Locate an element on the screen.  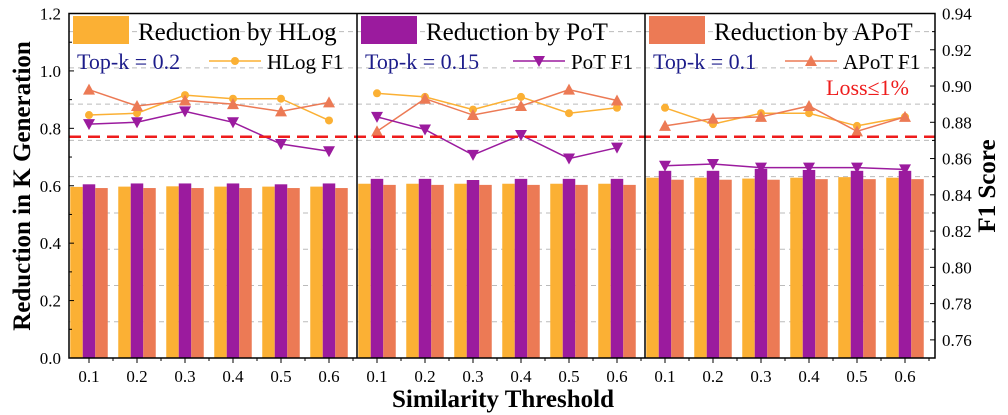
legend-bar-label: Reduction by HLog is located at coordinates (237, 32).